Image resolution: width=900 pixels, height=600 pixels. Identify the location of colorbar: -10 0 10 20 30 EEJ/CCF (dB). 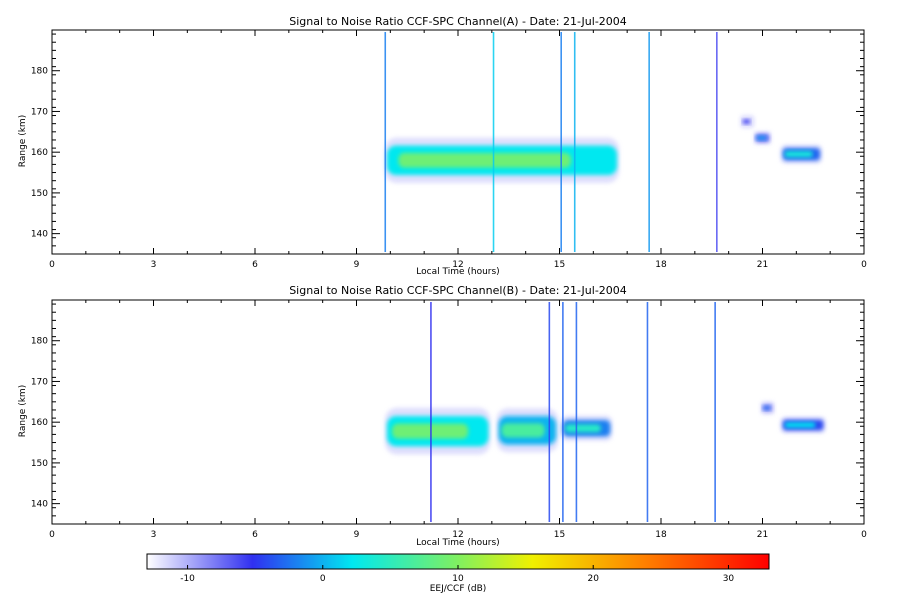
(458, 573).